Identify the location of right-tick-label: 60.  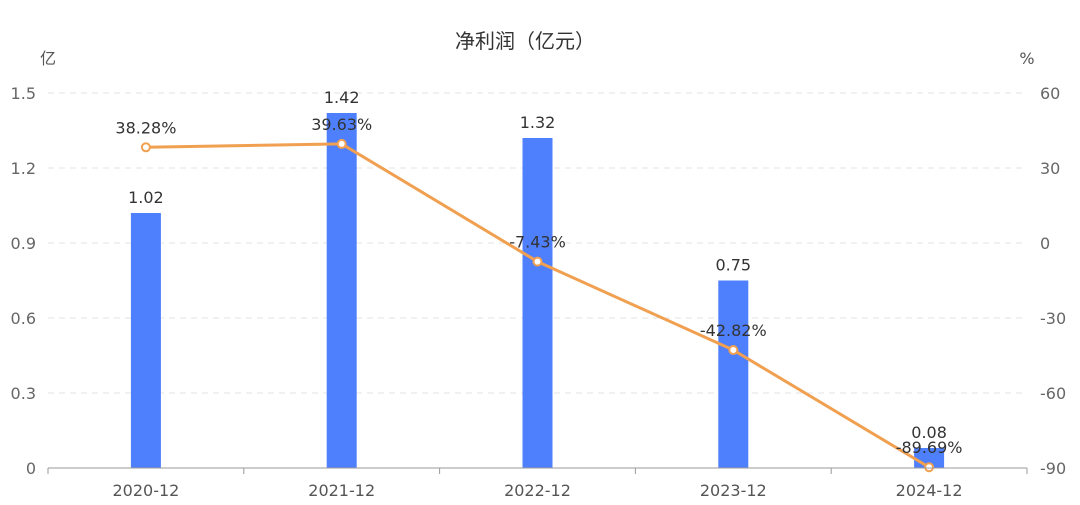
(1050, 93).